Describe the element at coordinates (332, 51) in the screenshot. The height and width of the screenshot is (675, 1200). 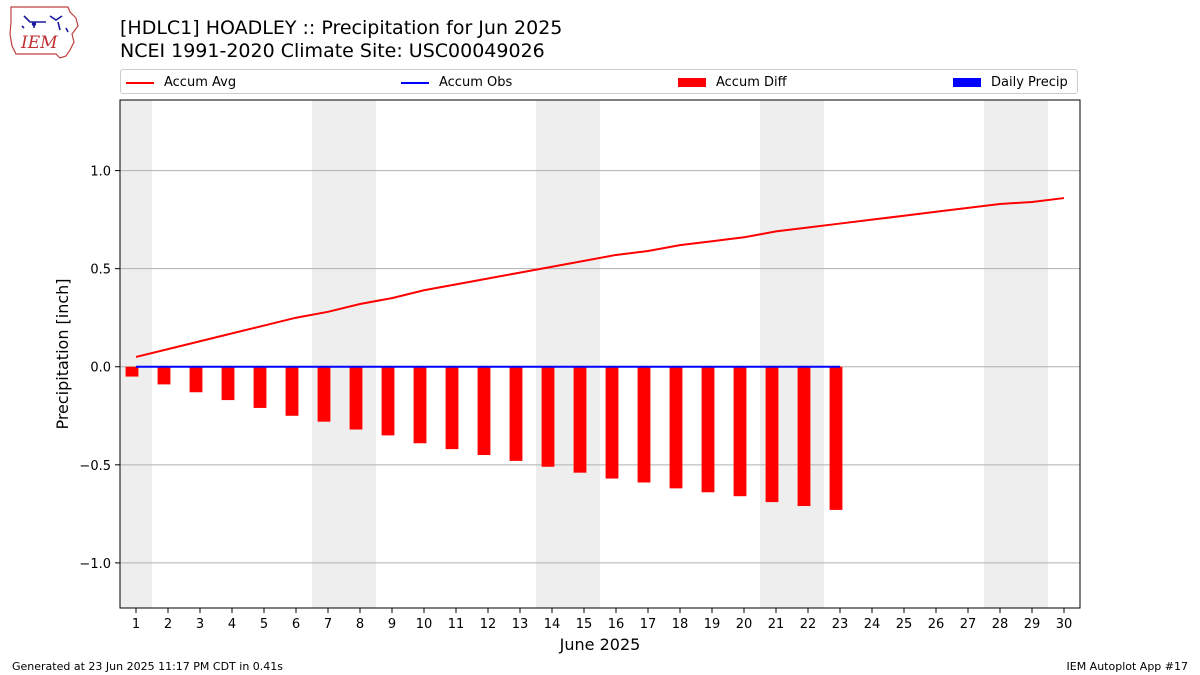
I see `chart-subtitle: NCEI 1991-2020 Climate Site: USC00049026` at that location.